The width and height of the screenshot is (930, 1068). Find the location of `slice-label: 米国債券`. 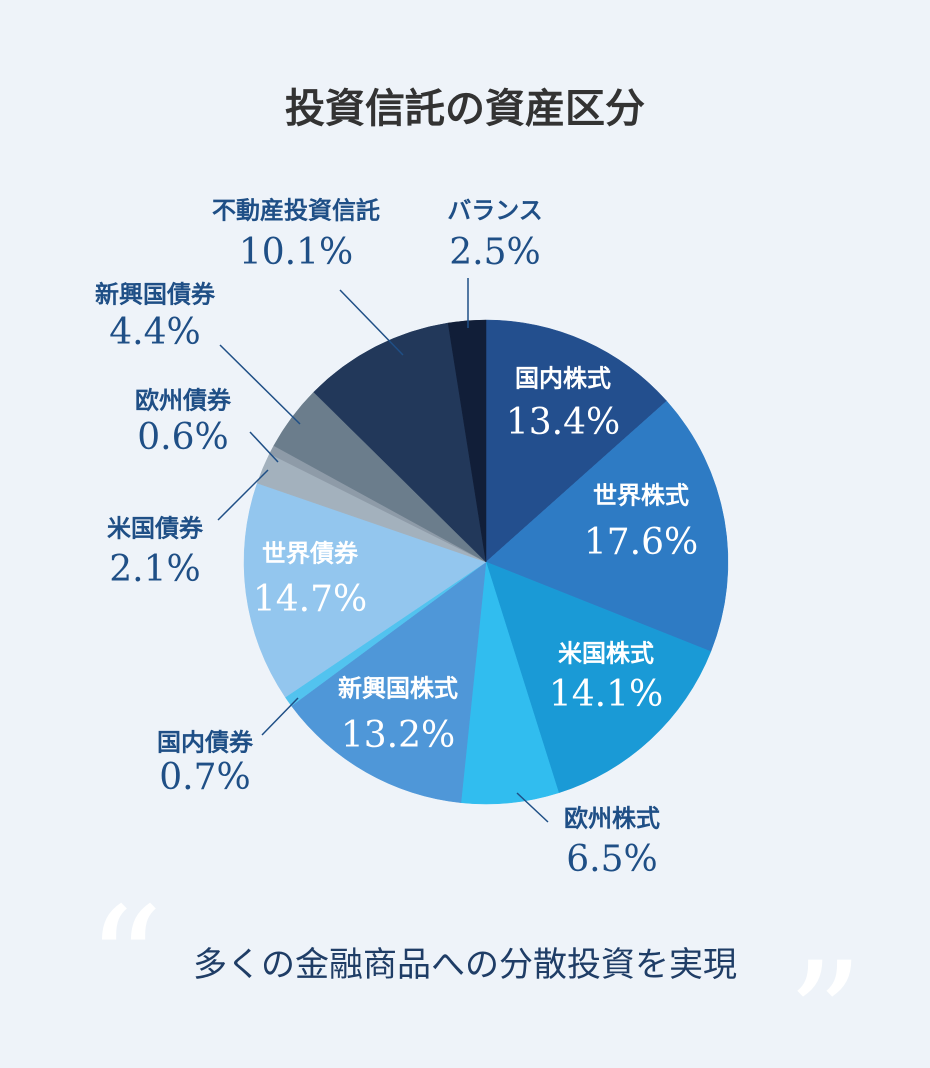

slice-label: 米国債券 is located at coordinates (155, 528).